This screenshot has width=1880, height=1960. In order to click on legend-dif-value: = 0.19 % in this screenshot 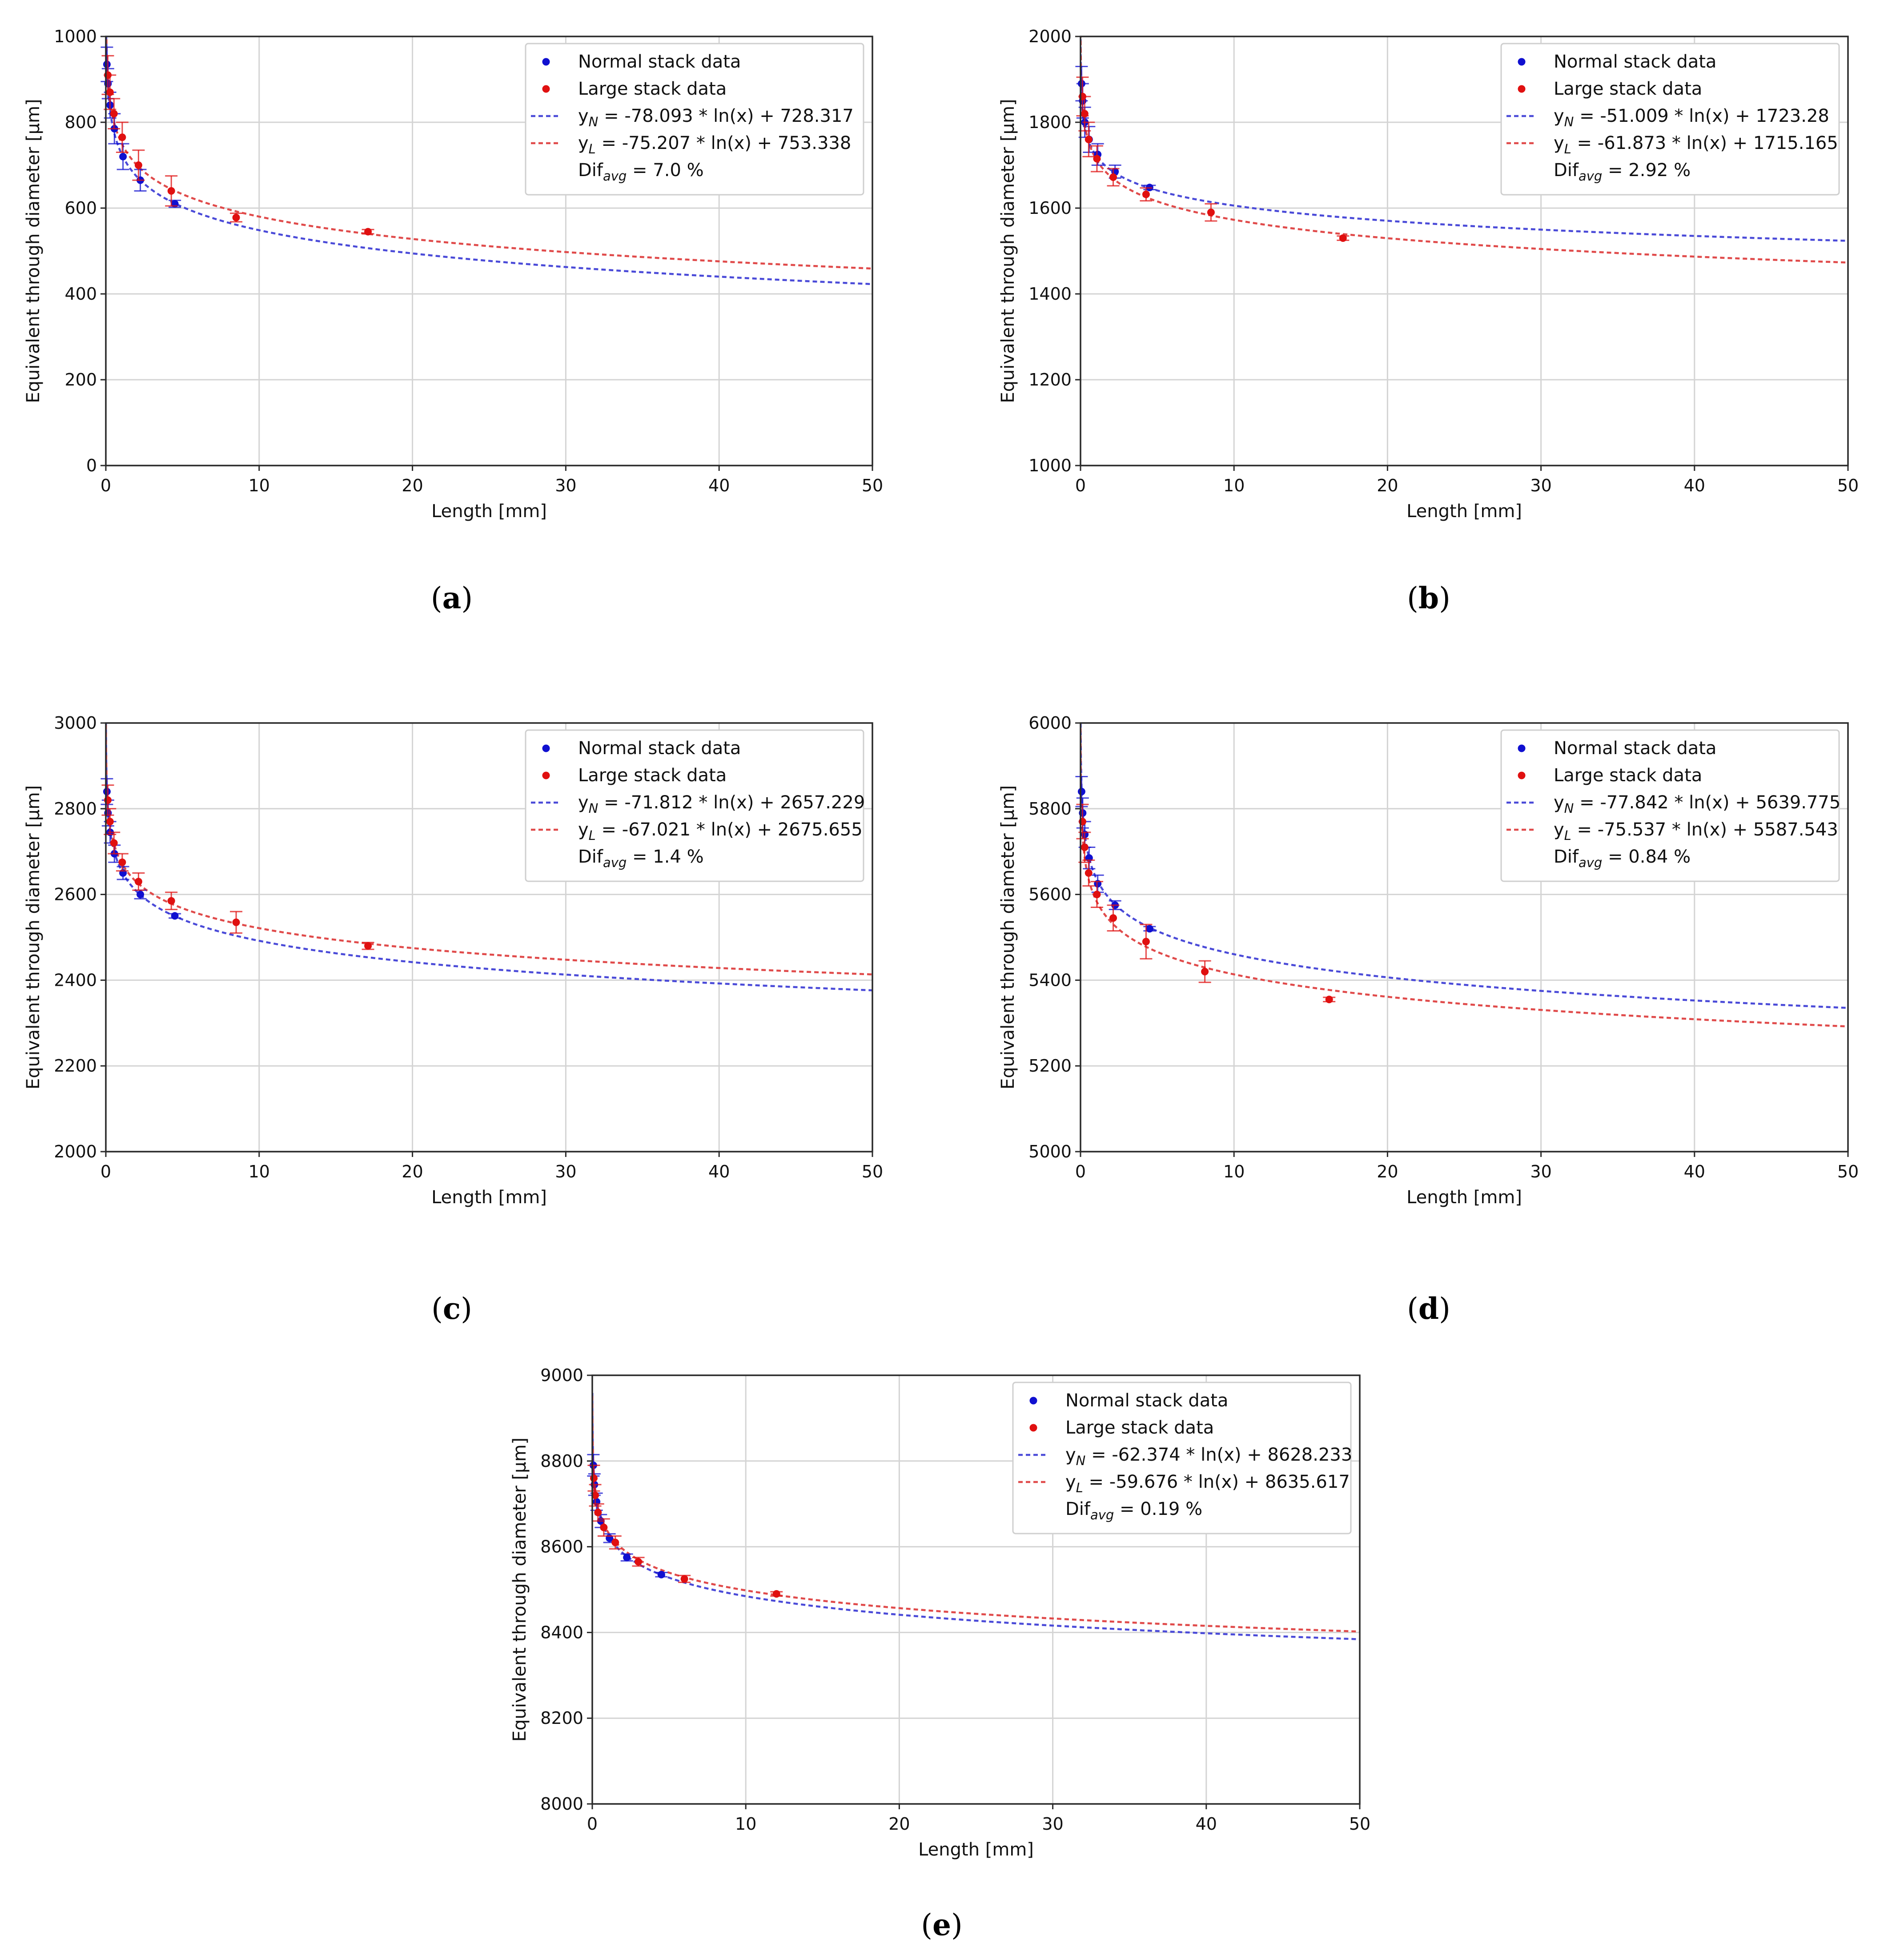, I will do `click(1158, 1509)`.